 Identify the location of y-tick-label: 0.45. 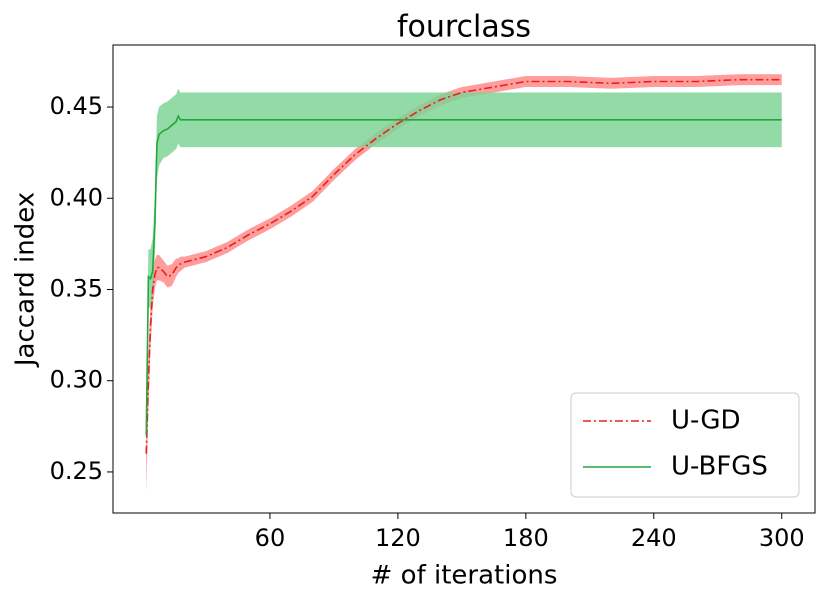
(76, 106).